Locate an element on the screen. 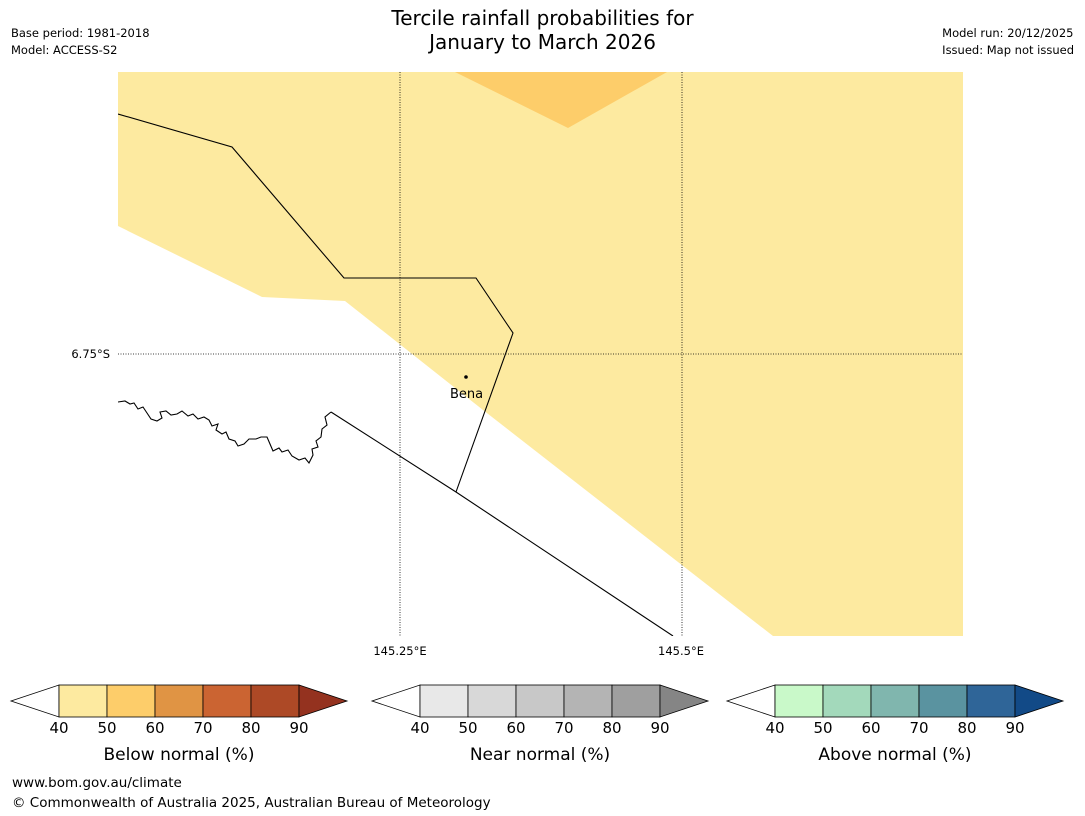 Image resolution: width=1085 pixels, height=816 pixels. latitude-label: 6.75°S is located at coordinates (90, 354).